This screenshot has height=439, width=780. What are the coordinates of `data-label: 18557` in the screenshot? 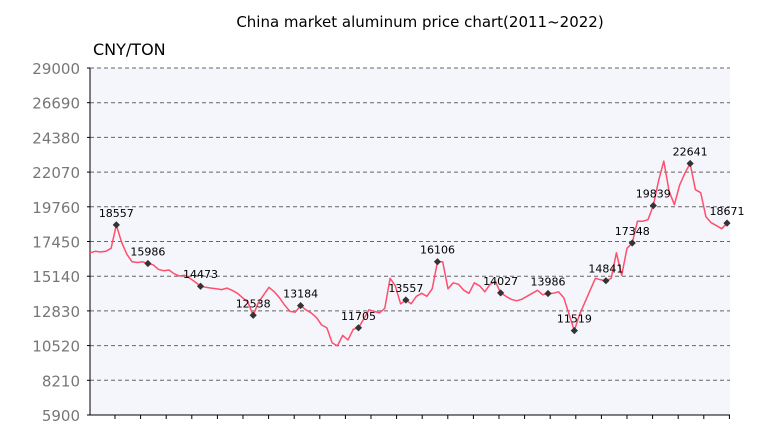 It's located at (116, 213).